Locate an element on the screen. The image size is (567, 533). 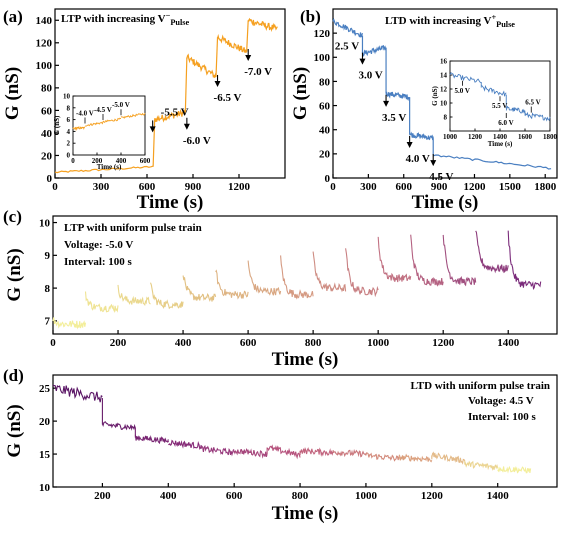
panel-a-xtick-label: 300 is located at coordinates (101, 187).